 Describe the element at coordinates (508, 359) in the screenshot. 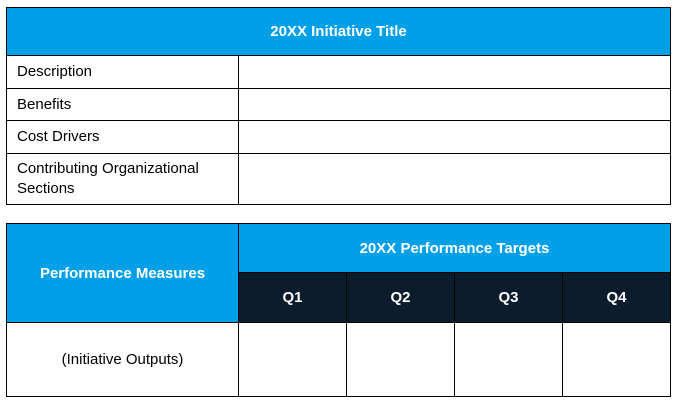

I see `q3-target-cell` at that location.